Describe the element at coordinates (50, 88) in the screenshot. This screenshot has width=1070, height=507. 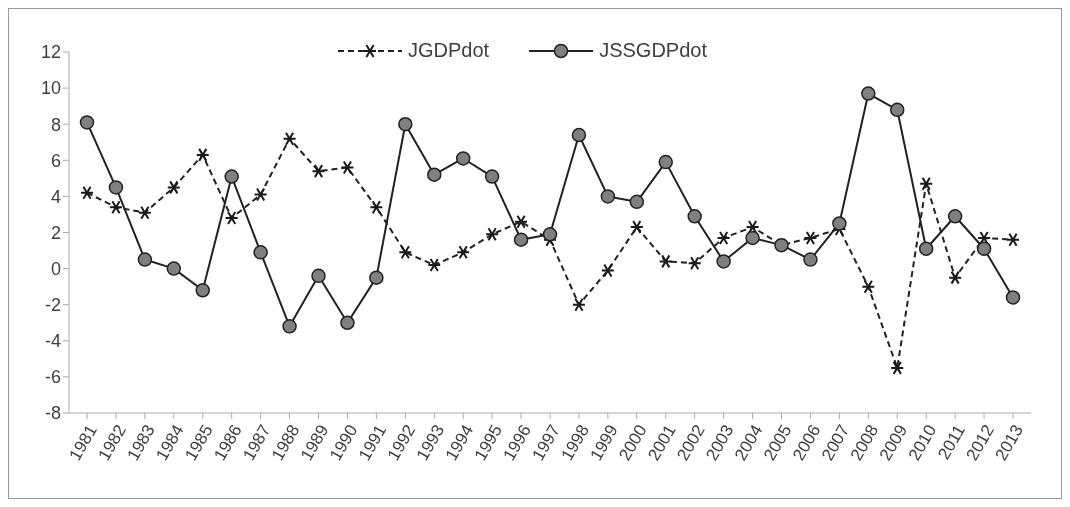
I see `y-tick-label: 10` at that location.